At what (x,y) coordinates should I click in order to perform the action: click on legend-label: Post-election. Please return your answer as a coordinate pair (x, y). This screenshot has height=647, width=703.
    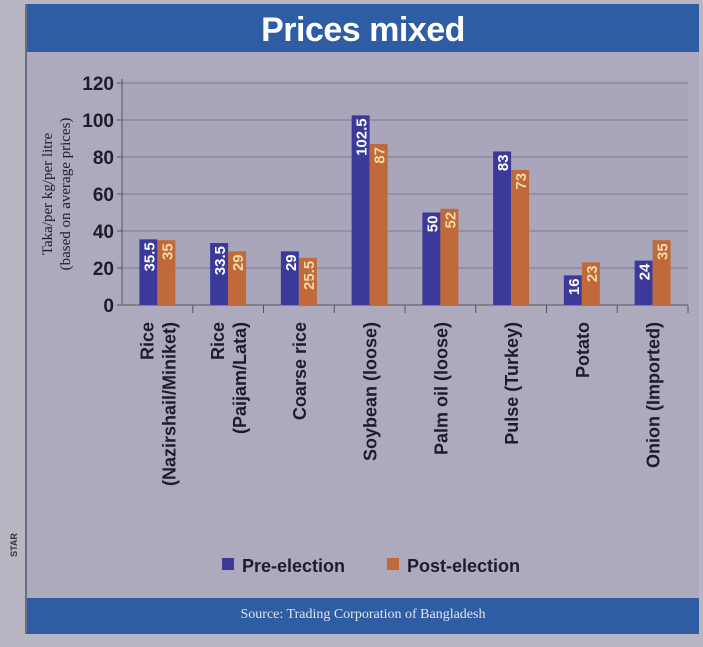
    Looking at the image, I should click on (463, 566).